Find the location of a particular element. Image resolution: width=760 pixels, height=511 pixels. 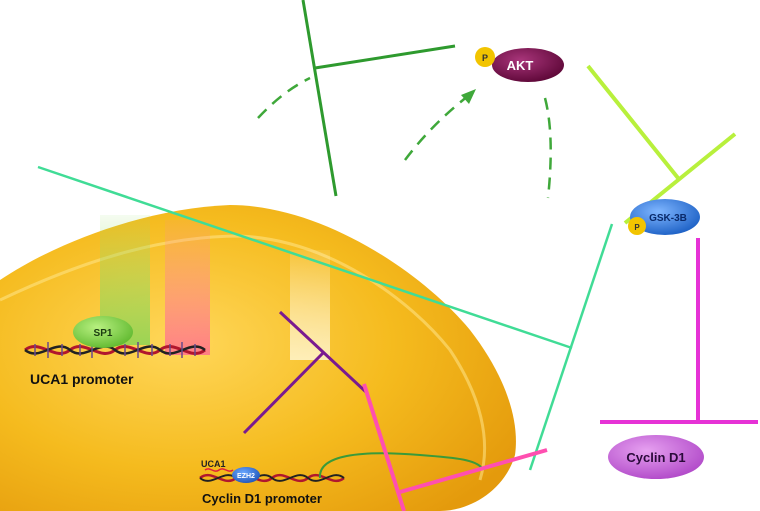

lime-line-from-akt is located at coordinates (633, 122).